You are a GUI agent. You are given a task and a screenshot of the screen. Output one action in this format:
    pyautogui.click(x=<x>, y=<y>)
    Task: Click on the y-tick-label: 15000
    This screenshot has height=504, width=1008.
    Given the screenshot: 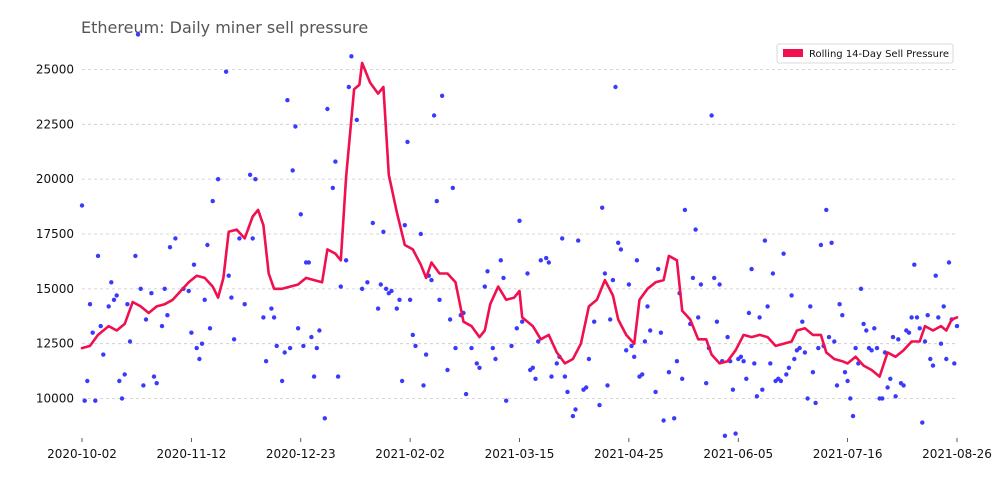 What is the action you would take?
    pyautogui.click(x=55, y=289)
    